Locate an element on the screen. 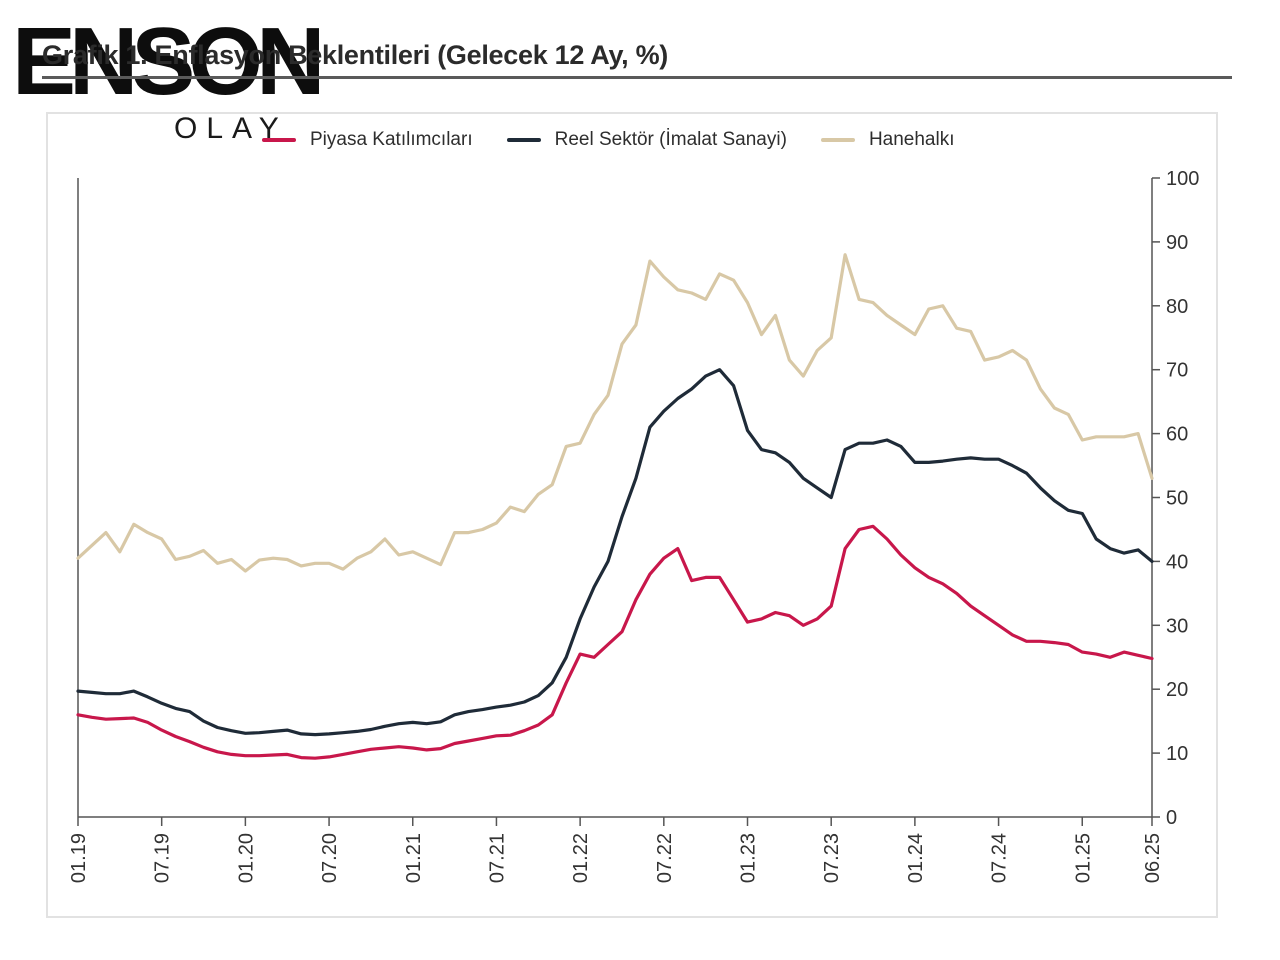  y-tick-label: 30 is located at coordinates (1177, 626).